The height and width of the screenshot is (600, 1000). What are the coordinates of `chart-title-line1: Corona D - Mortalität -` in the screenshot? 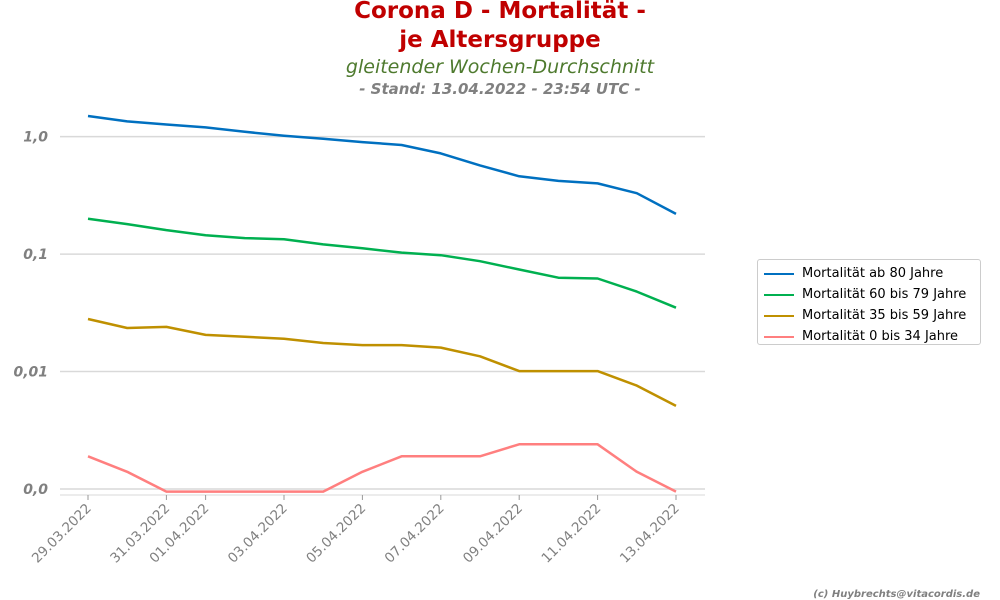 It's located at (500, 12).